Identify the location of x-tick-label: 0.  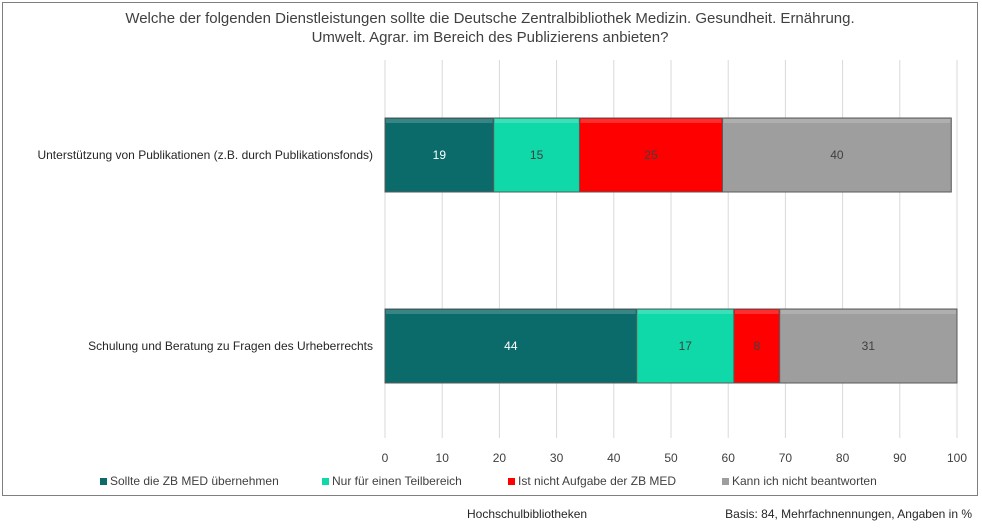
(385, 458).